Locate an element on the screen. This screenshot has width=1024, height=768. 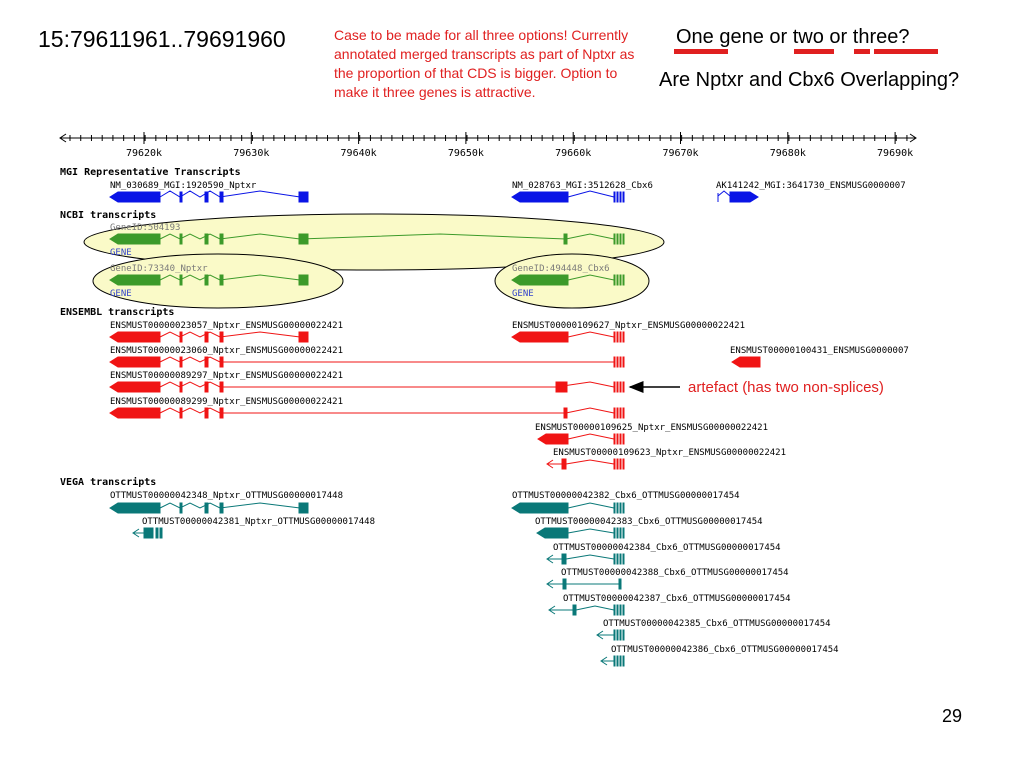
track-title-ensembl: ENSEMBL transcripts is located at coordinates (117, 312).